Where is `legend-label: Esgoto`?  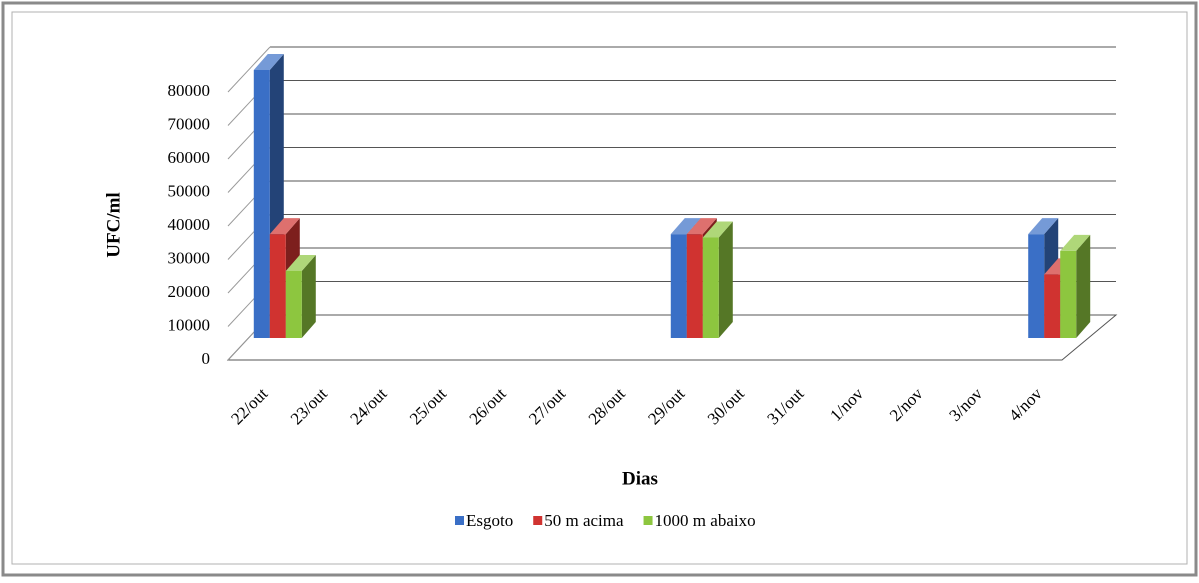 legend-label: Esgoto is located at coordinates (489, 520).